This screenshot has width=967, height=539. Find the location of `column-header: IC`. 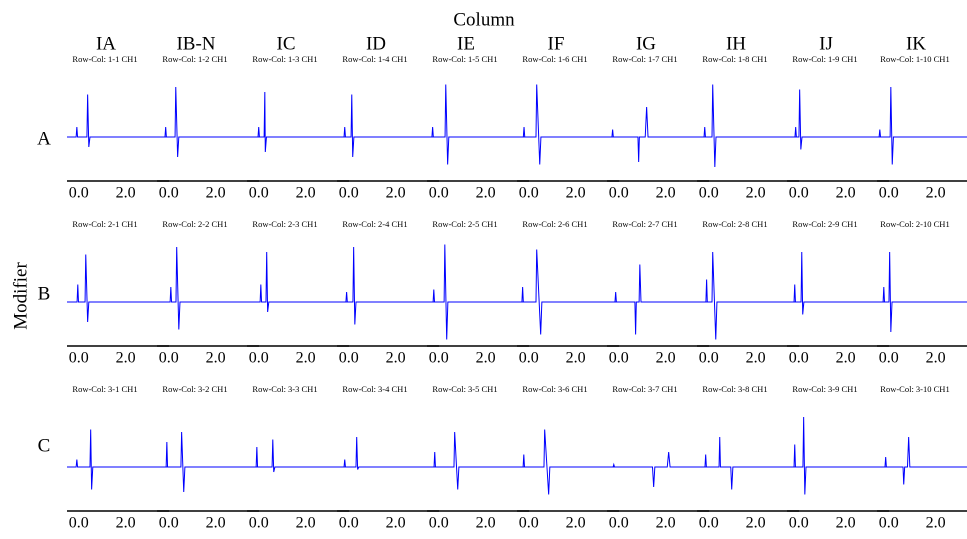

column-header: IC is located at coordinates (286, 43).